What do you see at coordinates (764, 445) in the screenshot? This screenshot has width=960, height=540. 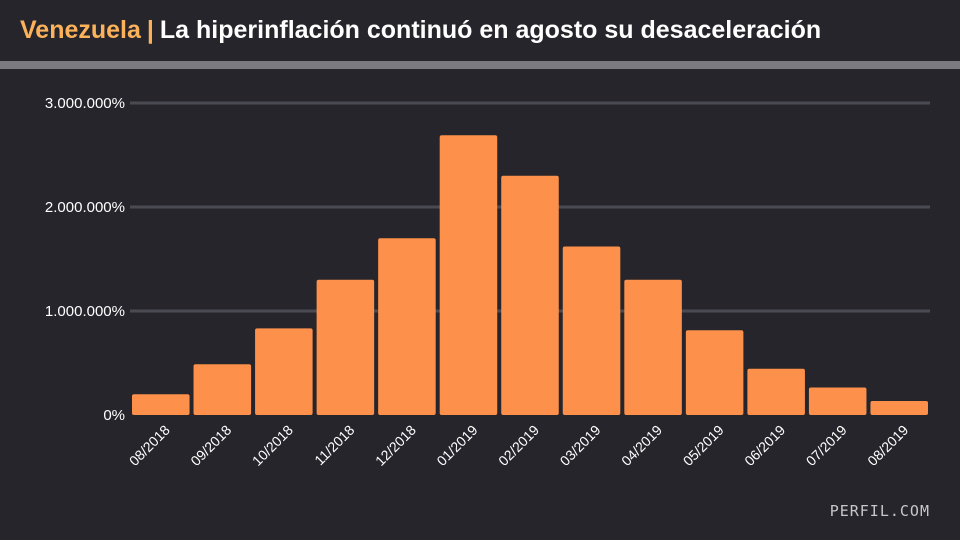 I see `x-tick-label: 06/2019` at bounding box center [764, 445].